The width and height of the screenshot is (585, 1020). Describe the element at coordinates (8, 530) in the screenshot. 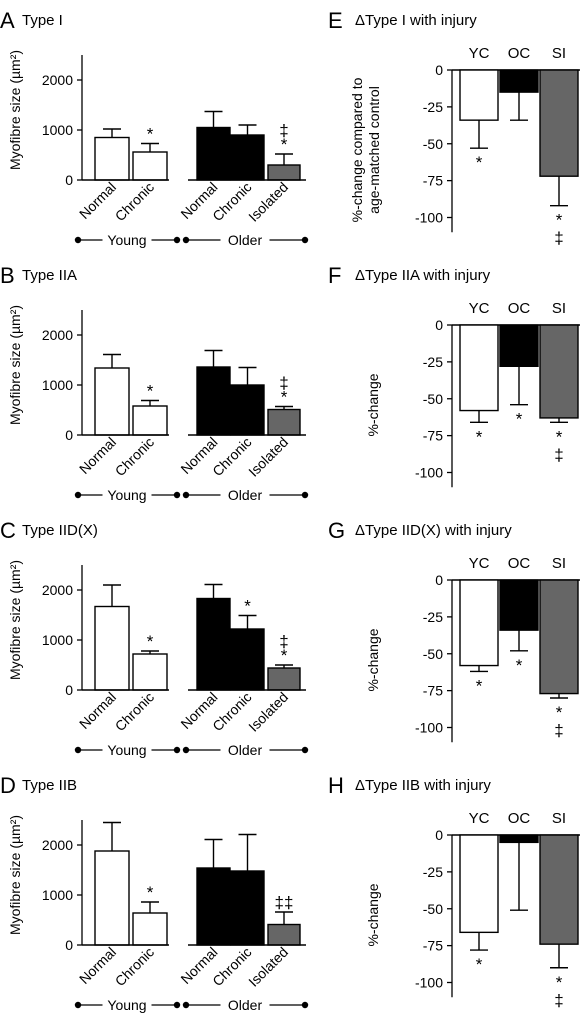

I see `panel-letter: C` at that location.